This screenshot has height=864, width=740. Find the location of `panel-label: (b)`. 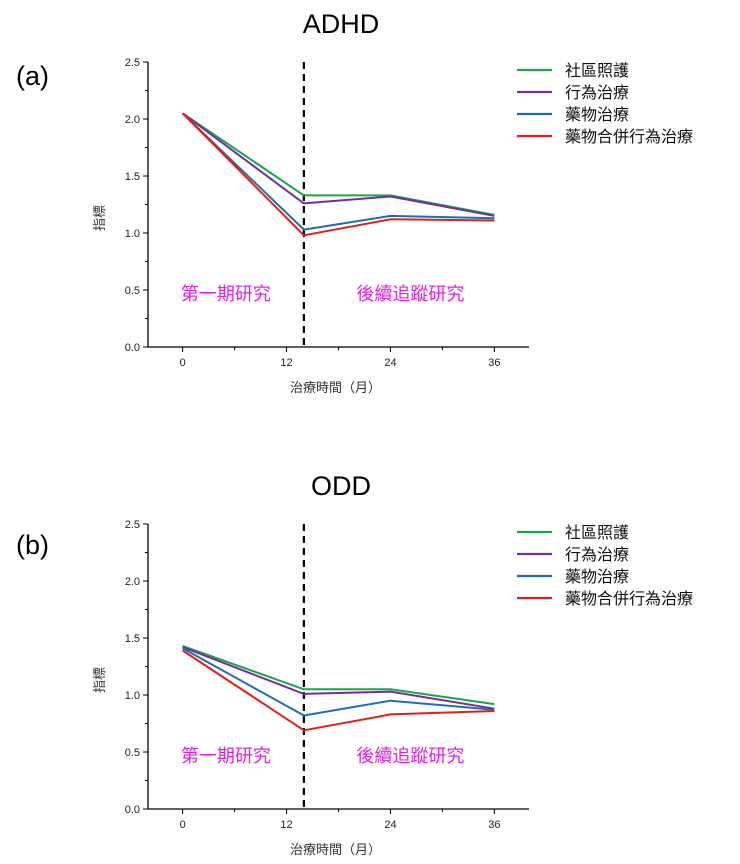

panel-label: (b) is located at coordinates (32, 545).